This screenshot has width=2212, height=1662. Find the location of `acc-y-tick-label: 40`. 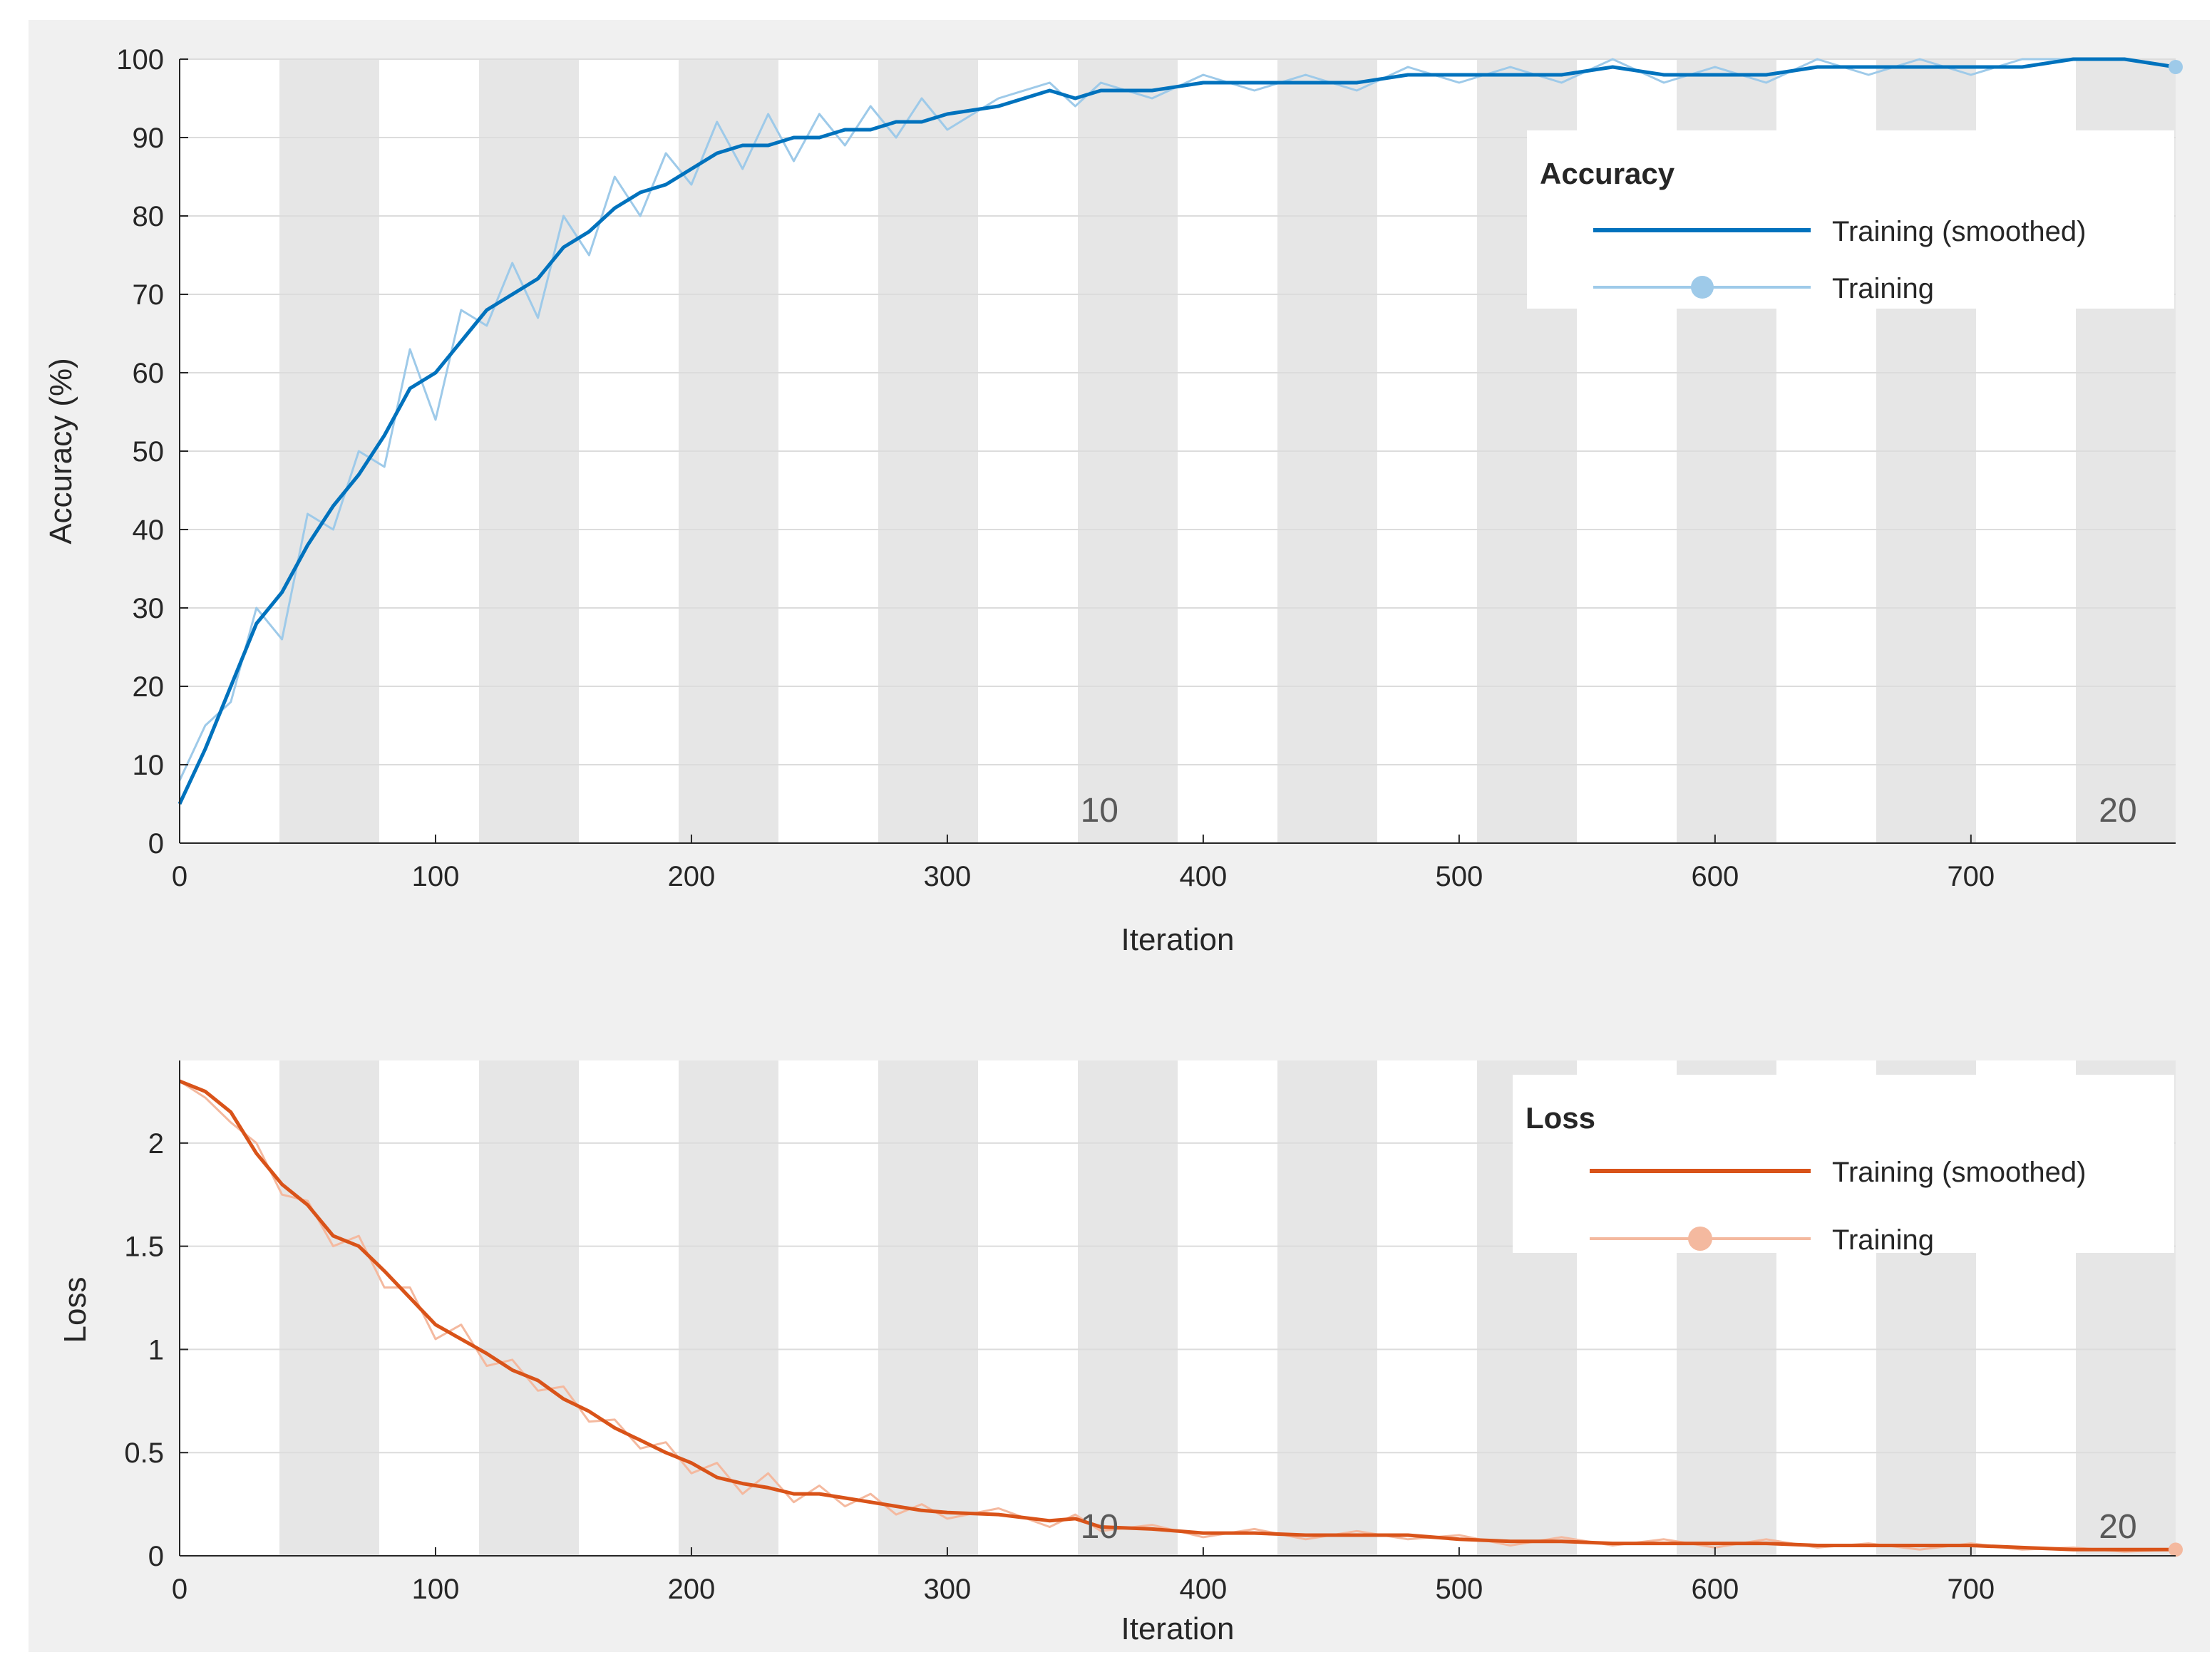

acc-y-tick-label: 40 is located at coordinates (149, 531).